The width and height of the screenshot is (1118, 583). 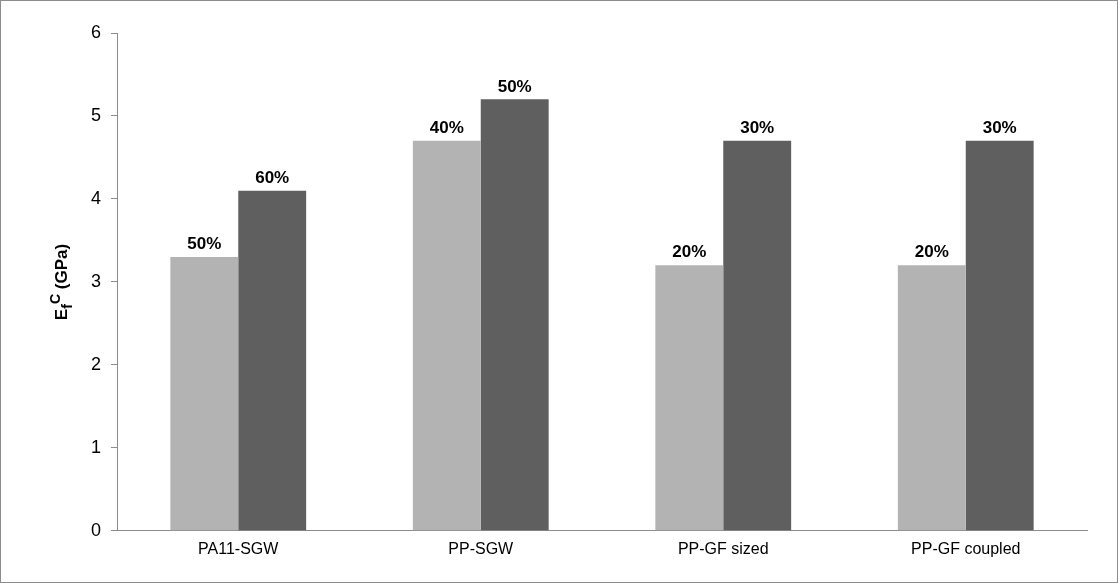 I want to click on x-tick-label: PA11-SGW, so click(x=239, y=548).